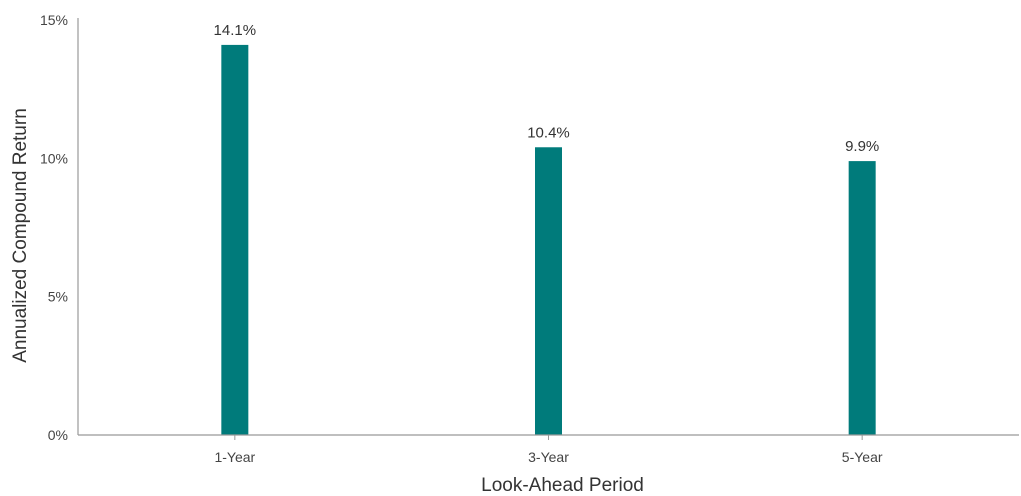  What do you see at coordinates (54, 20) in the screenshot?
I see `y-tick-label: 15%` at bounding box center [54, 20].